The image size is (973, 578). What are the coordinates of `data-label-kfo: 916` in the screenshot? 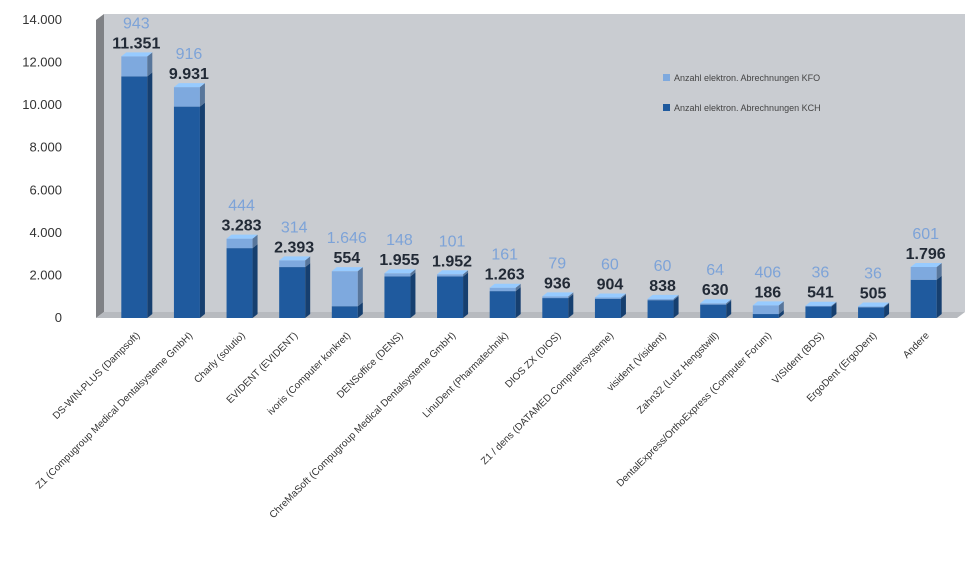 It's located at (189, 54).